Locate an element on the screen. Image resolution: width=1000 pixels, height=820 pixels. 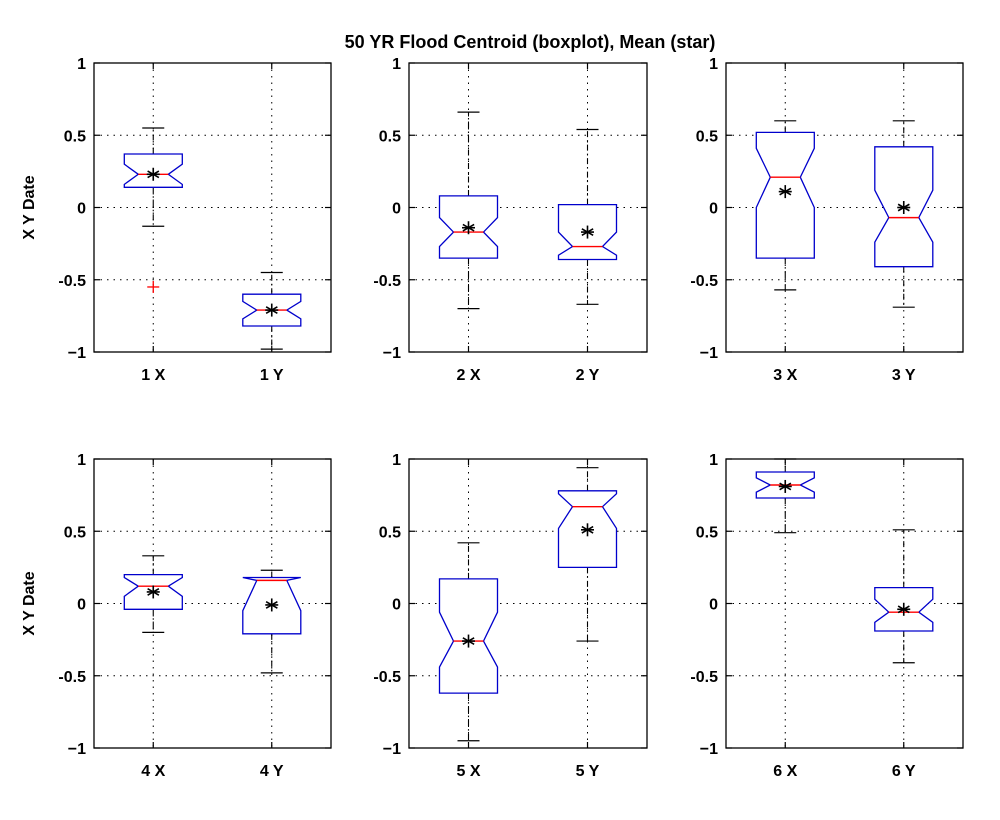
category-label: 1 X is located at coordinates (153, 375).